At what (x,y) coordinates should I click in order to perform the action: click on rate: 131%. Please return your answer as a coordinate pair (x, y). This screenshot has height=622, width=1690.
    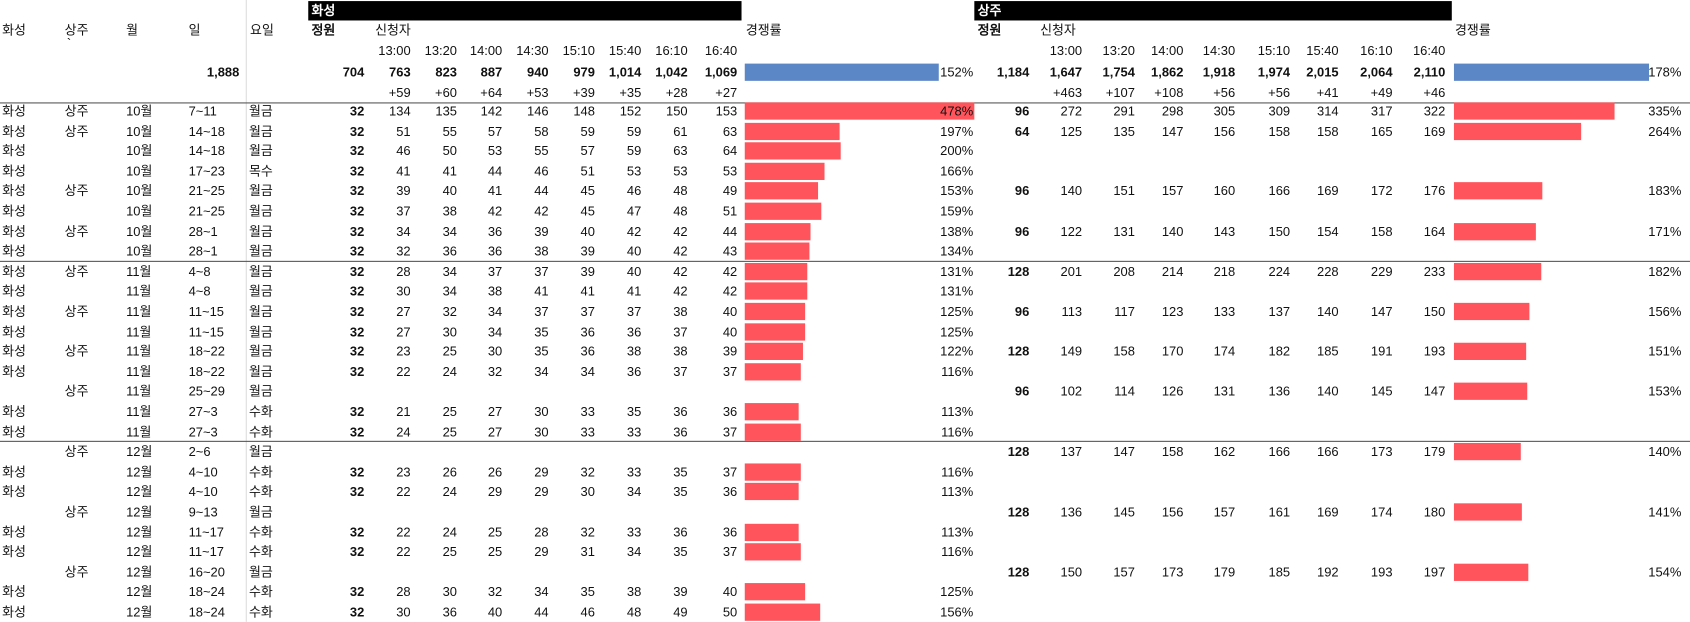
    Looking at the image, I should click on (957, 271).